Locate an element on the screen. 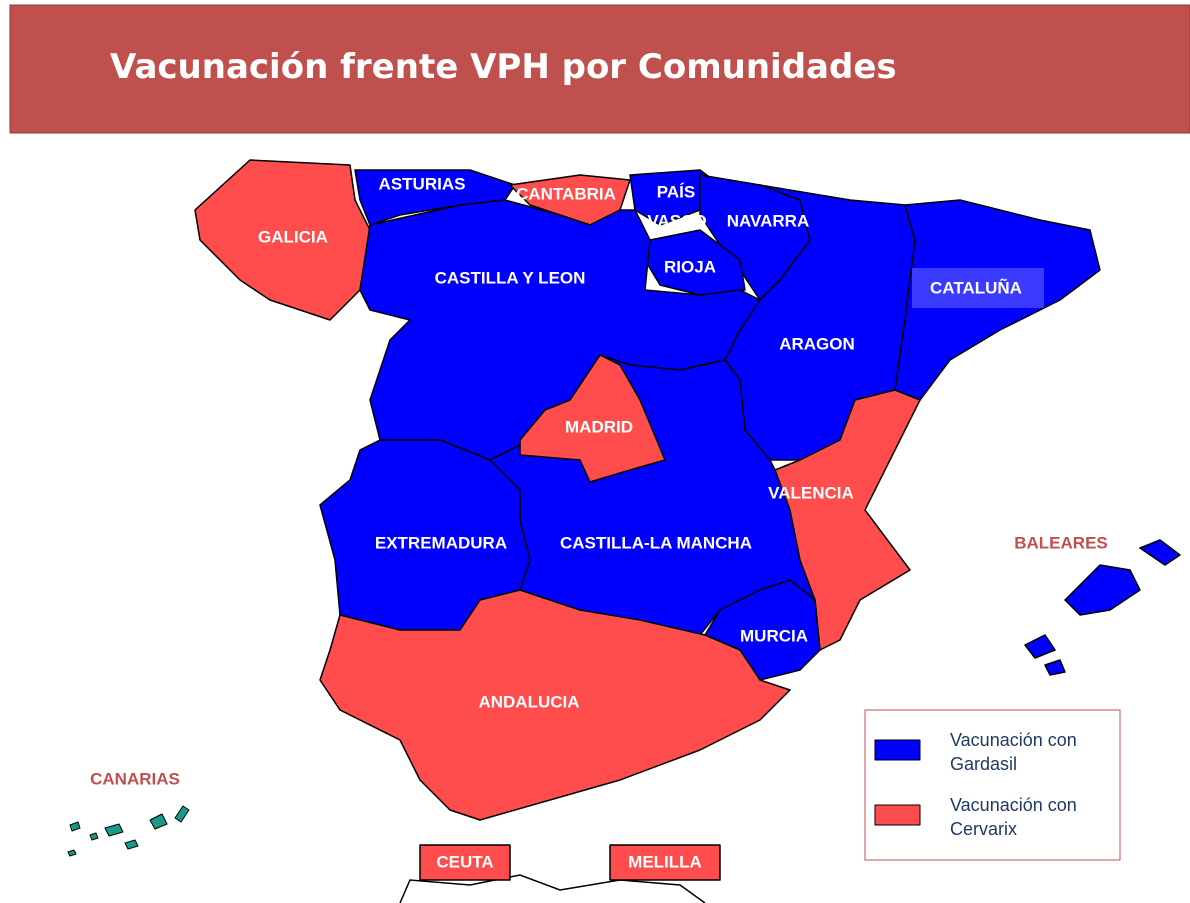 The height and width of the screenshot is (903, 1190). region-label: CANTABRIA is located at coordinates (566, 193).